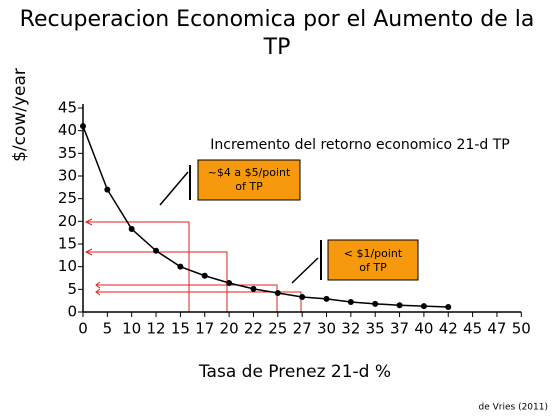 This screenshot has height=416, width=555. Describe the element at coordinates (108, 329) in the screenshot. I see `x-tick-label: 5` at that location.